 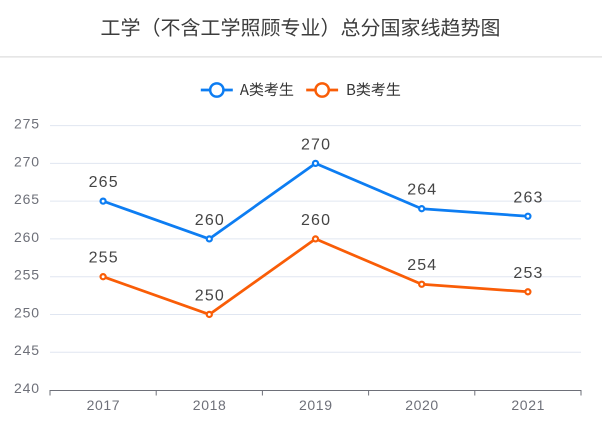 What do you see at coordinates (527, 197) in the screenshot?
I see `svg-text: 263` at bounding box center [527, 197].